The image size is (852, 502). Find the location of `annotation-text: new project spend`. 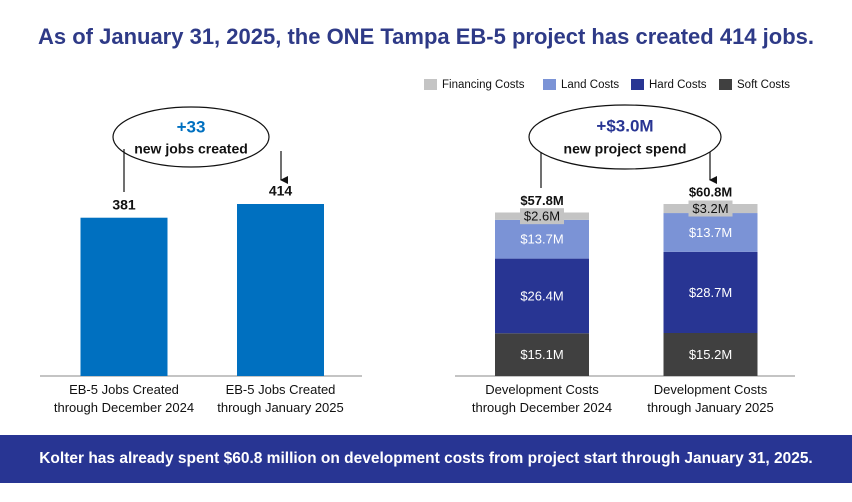

annotation-text: new project spend is located at coordinates (625, 149).